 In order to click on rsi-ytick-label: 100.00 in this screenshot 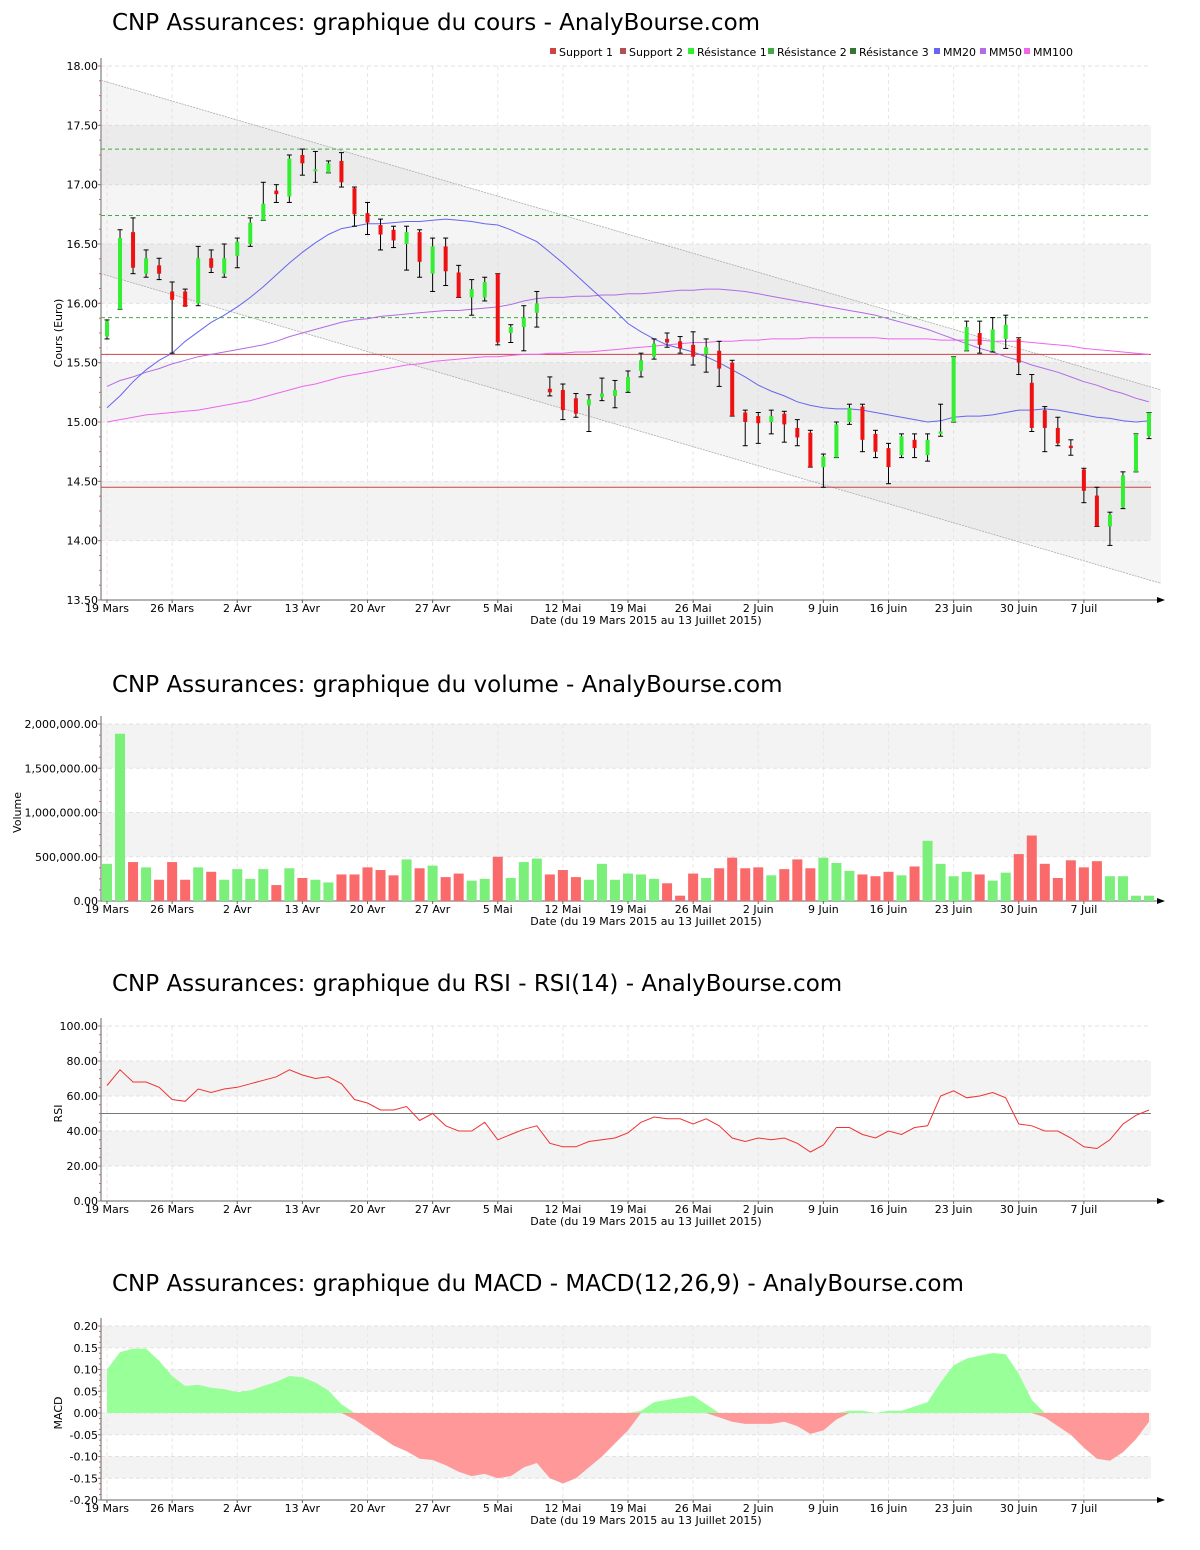, I will do `click(79, 1026)`.